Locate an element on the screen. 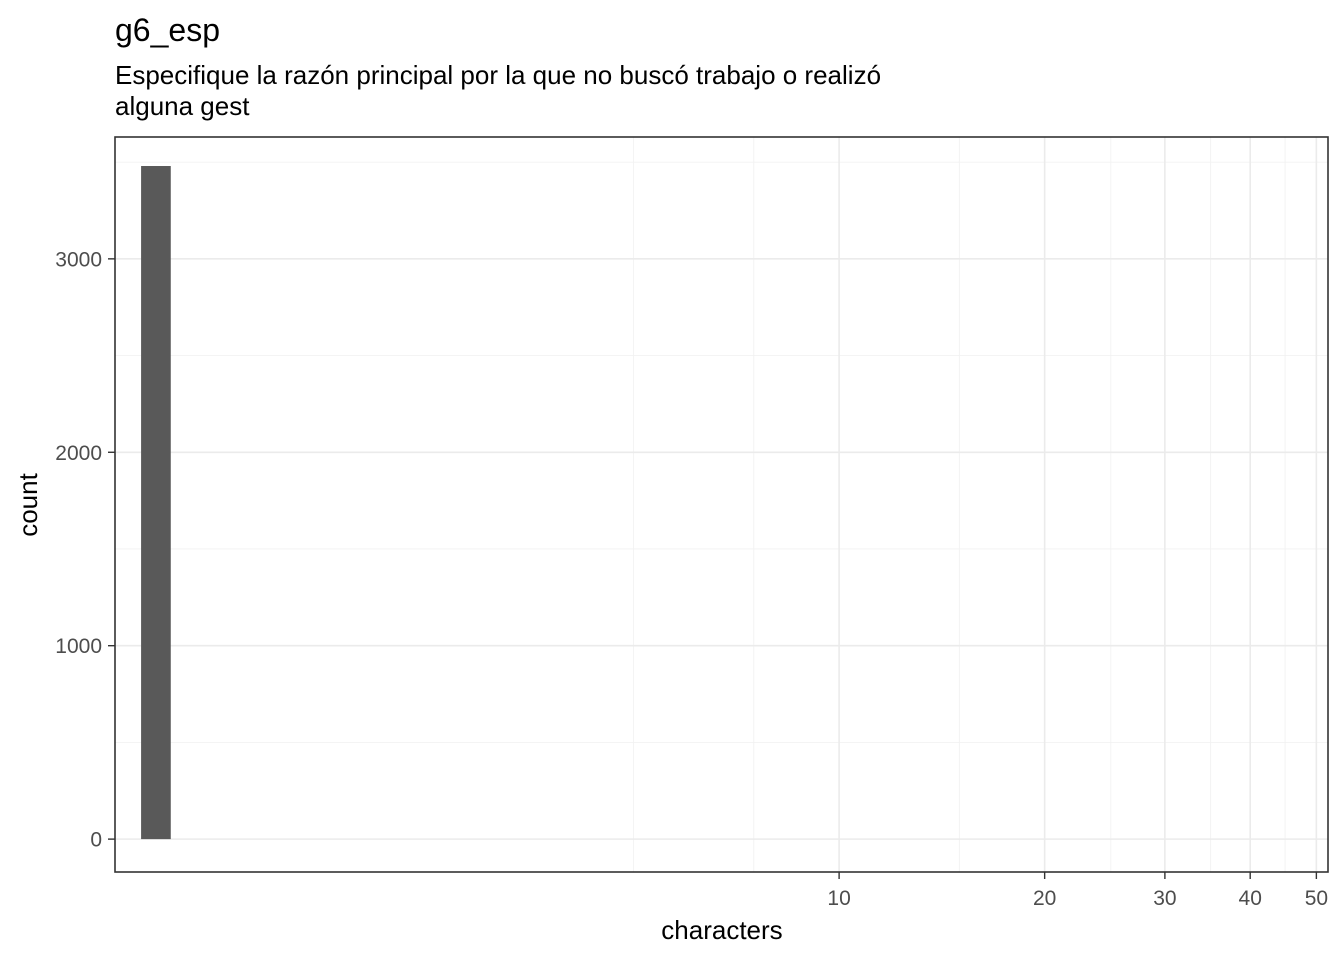  x-axis-title: characters is located at coordinates (721, 930).